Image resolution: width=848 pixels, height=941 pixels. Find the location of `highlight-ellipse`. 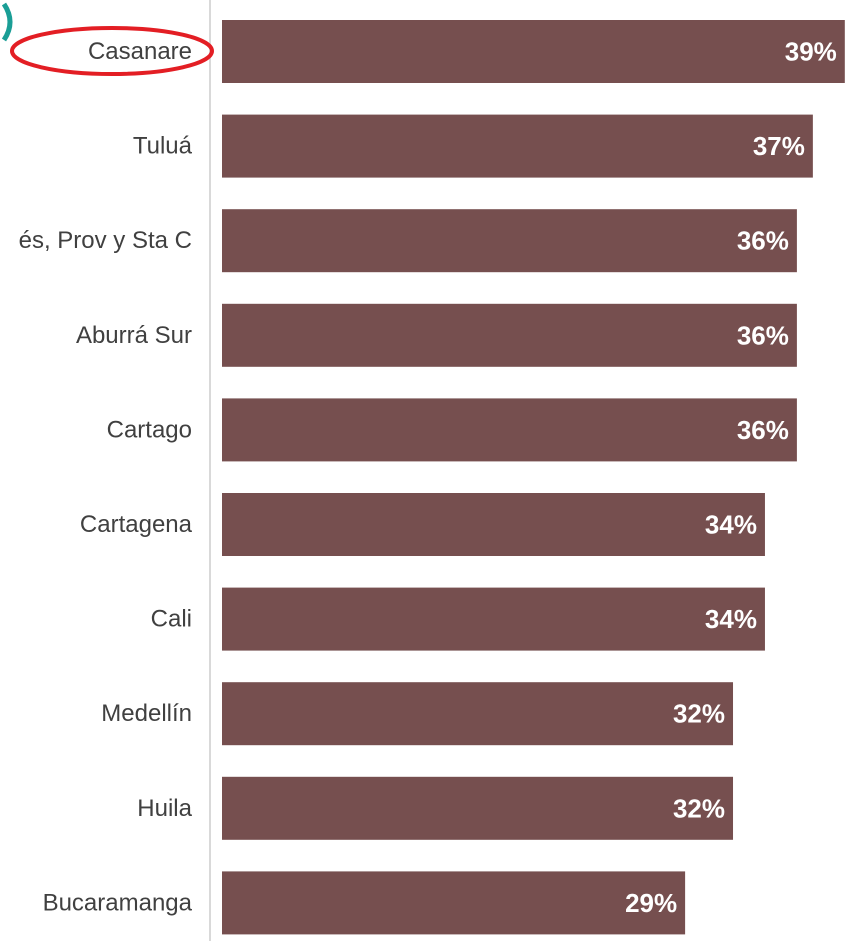

highlight-ellipse is located at coordinates (112, 51).